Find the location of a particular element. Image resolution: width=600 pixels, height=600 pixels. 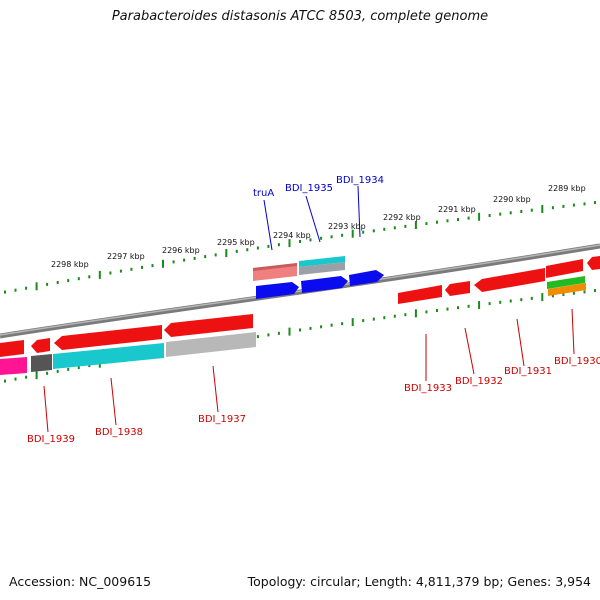

gene-BDI-1935-lower is located at coordinates (322, 268).